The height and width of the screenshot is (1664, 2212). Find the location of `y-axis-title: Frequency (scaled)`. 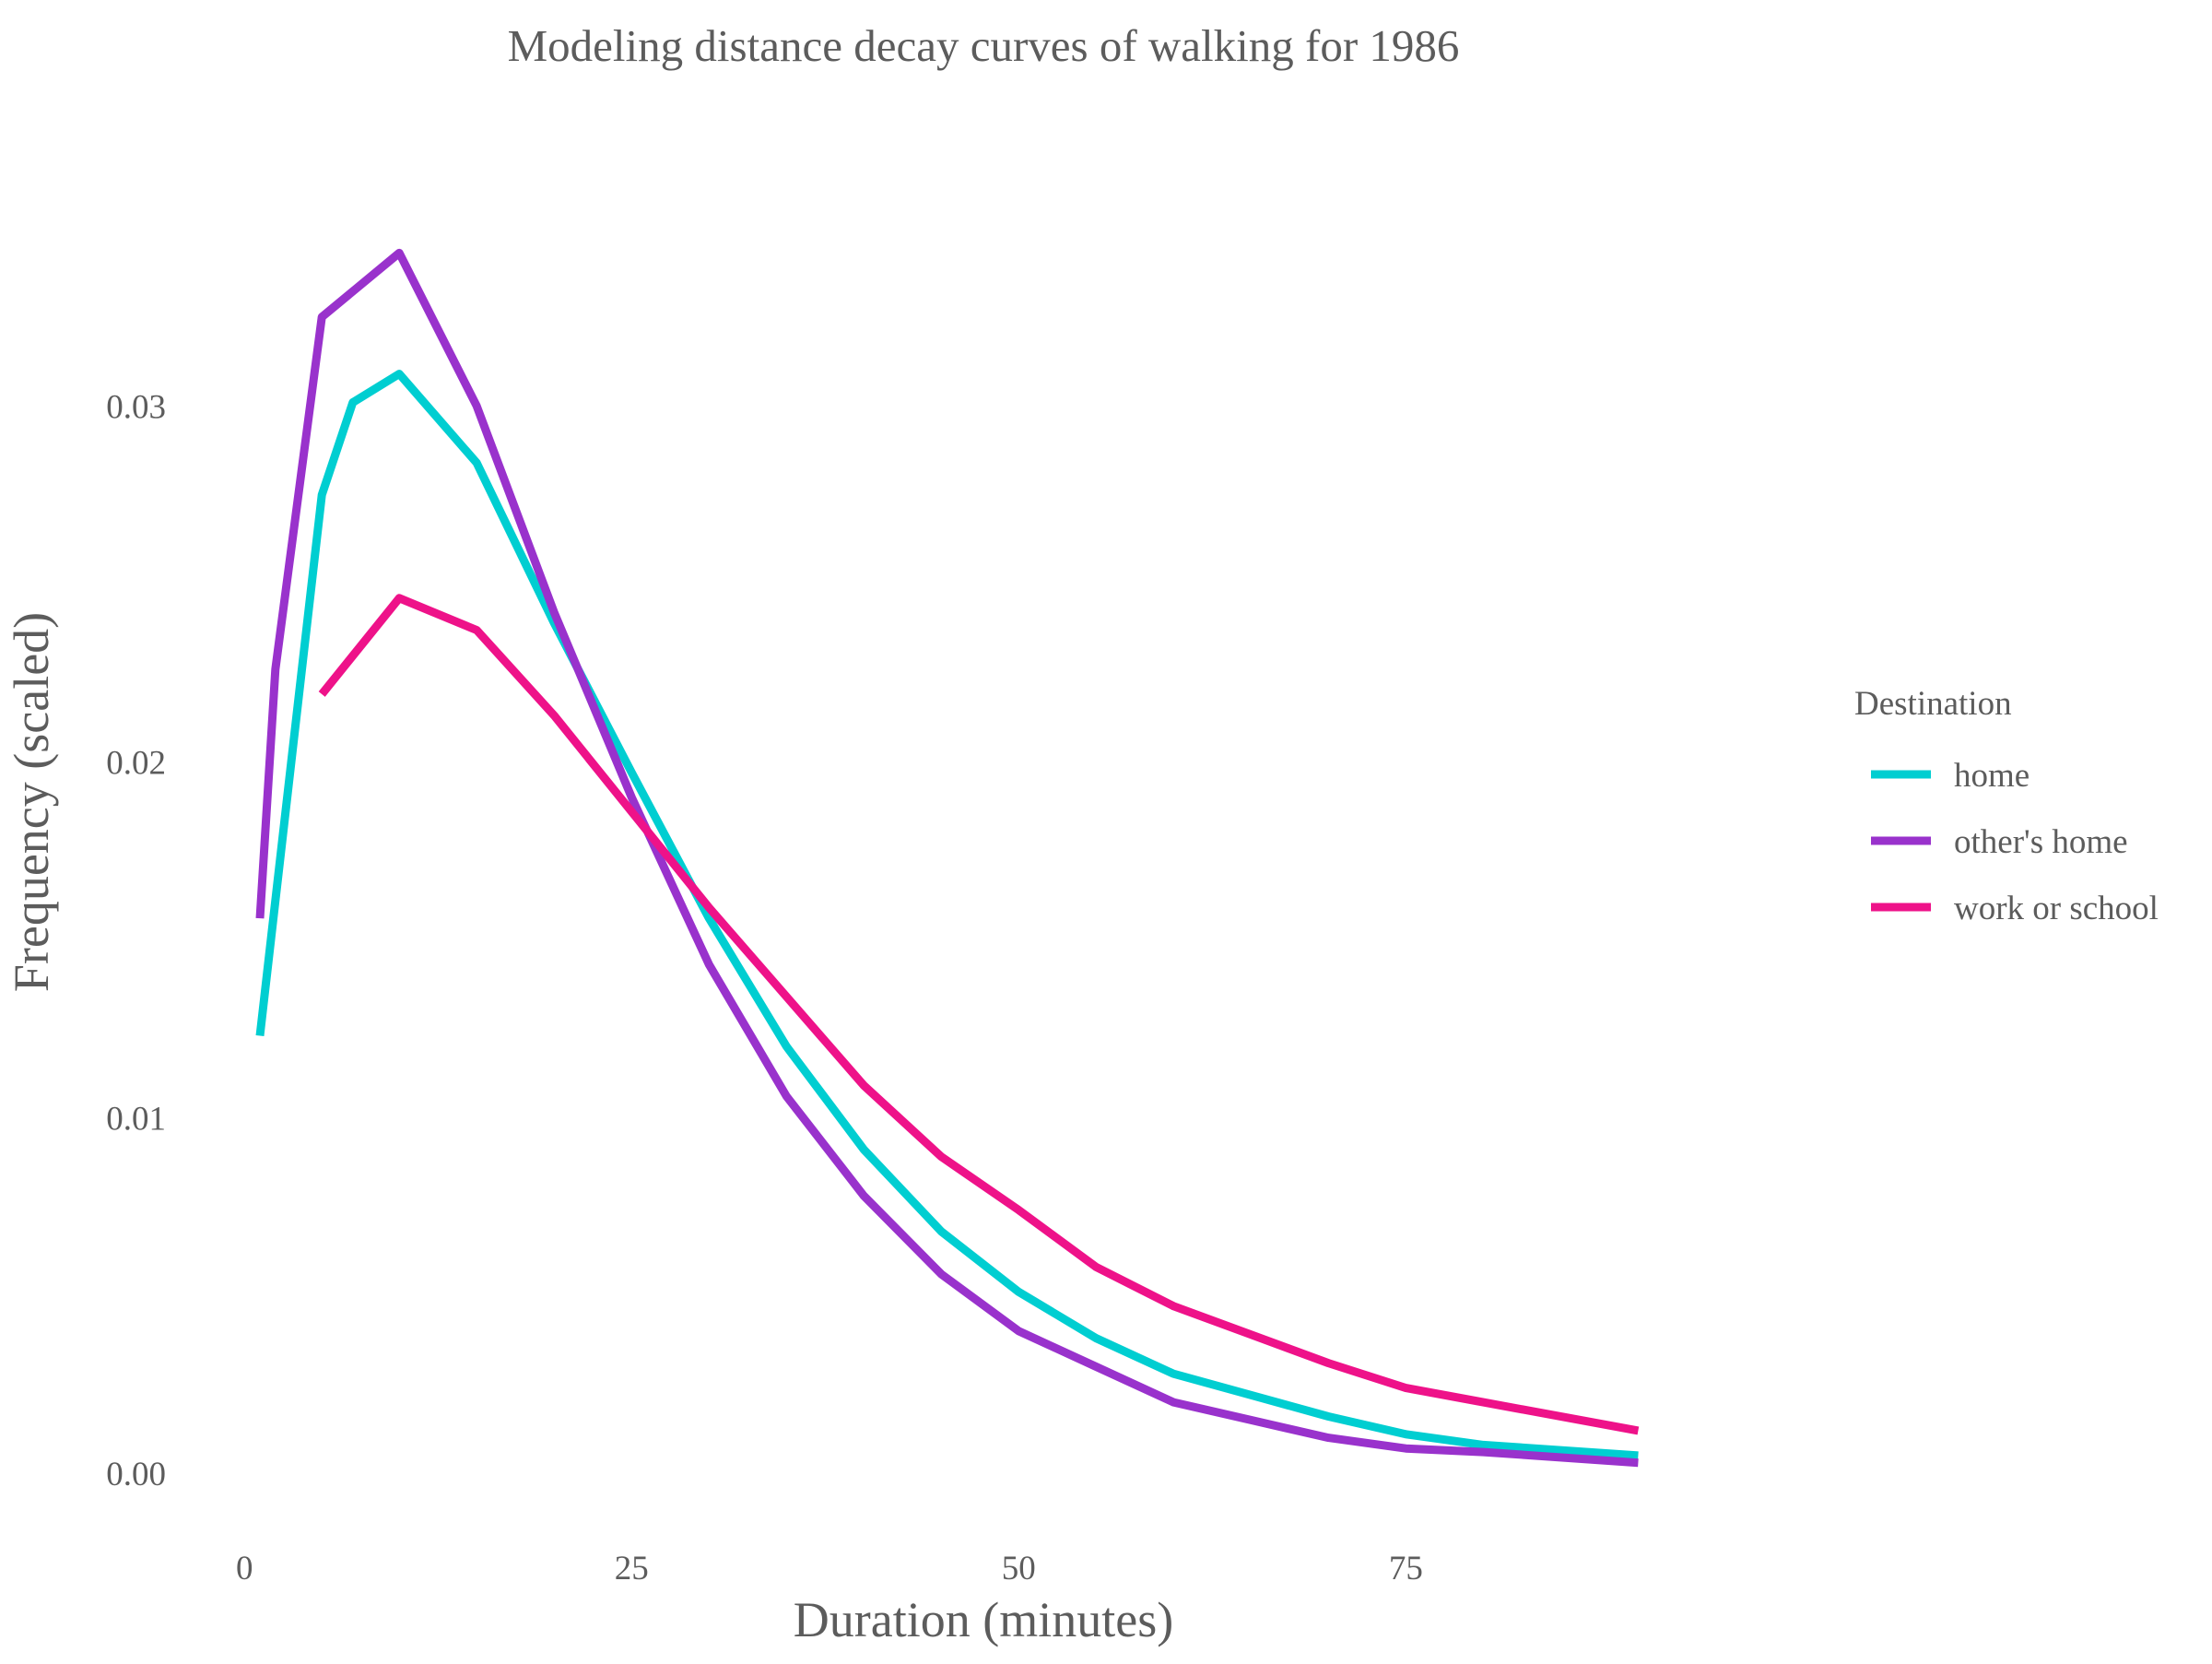

y-axis-title: Frequency (scaled) is located at coordinates (31, 802).